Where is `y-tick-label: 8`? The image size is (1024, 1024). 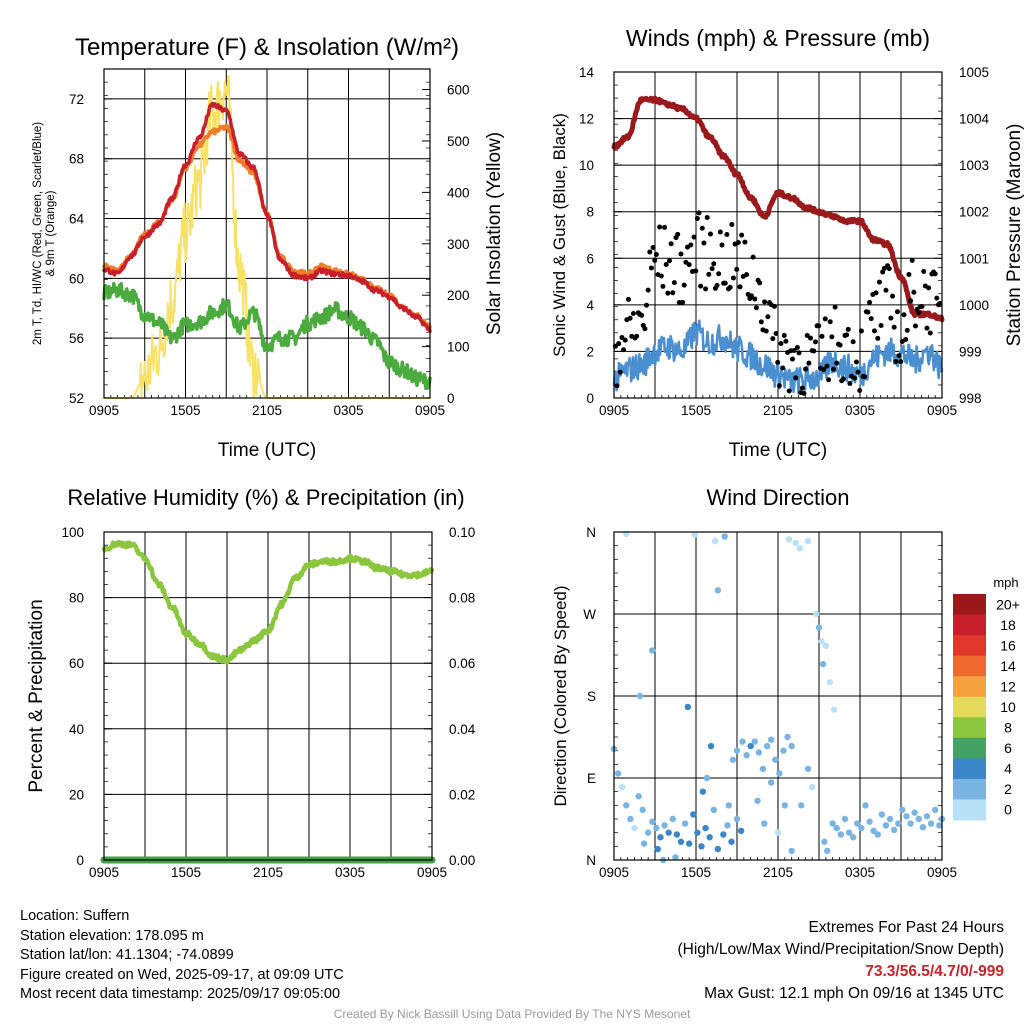
y-tick-label: 8 is located at coordinates (590, 212).